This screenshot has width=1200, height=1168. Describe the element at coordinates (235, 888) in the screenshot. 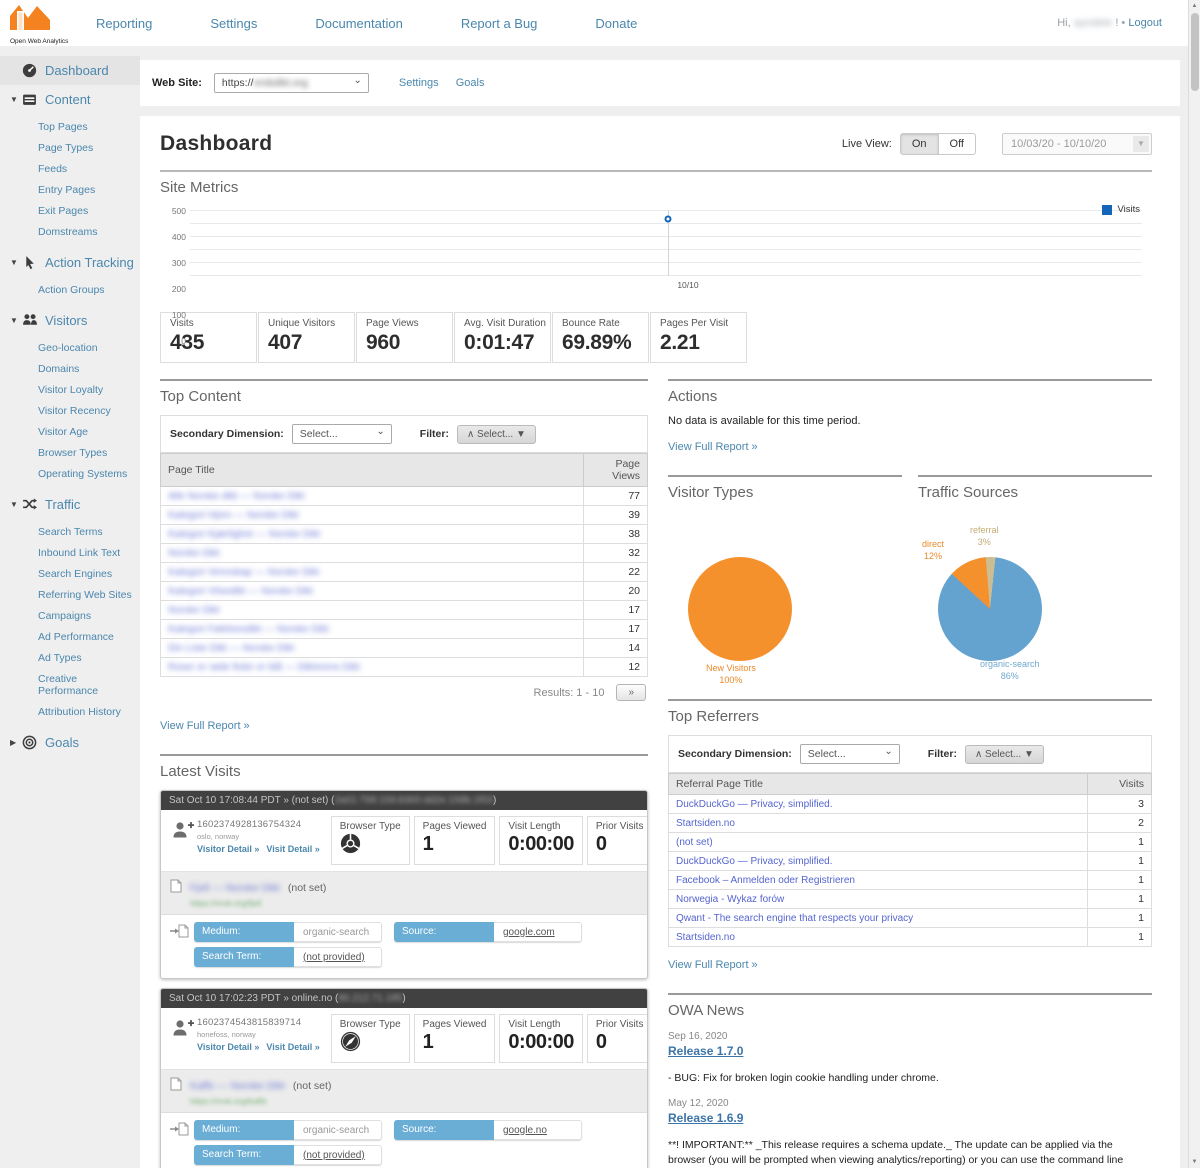

I see `page-title-link-blurred: Fjell — Norske Dikt` at that location.